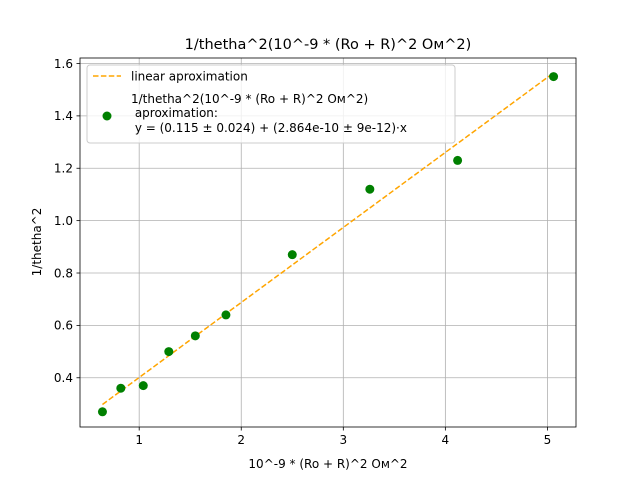 The width and height of the screenshot is (640, 480). What do you see at coordinates (63, 64) in the screenshot?
I see `y-tick-label: 1.6` at bounding box center [63, 64].